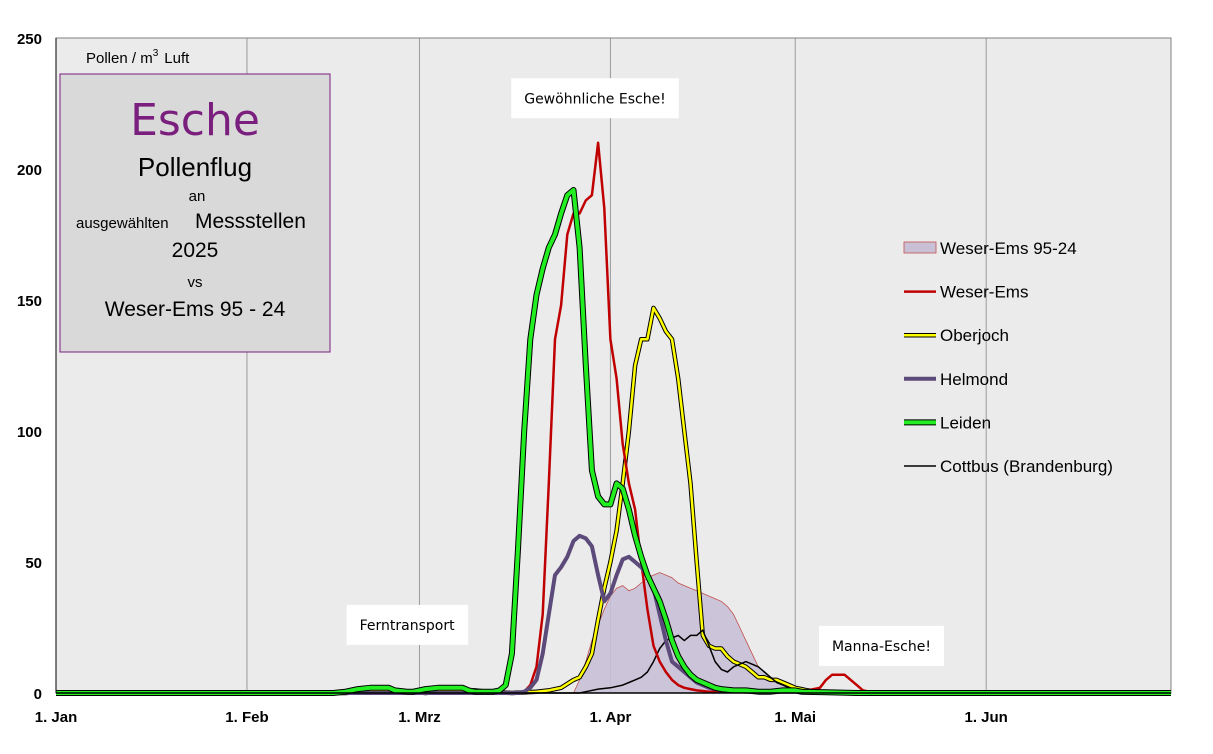 The width and height of the screenshot is (1213, 754). Describe the element at coordinates (610, 717) in the screenshot. I see `x-tick-label: 1. Apr` at that location.